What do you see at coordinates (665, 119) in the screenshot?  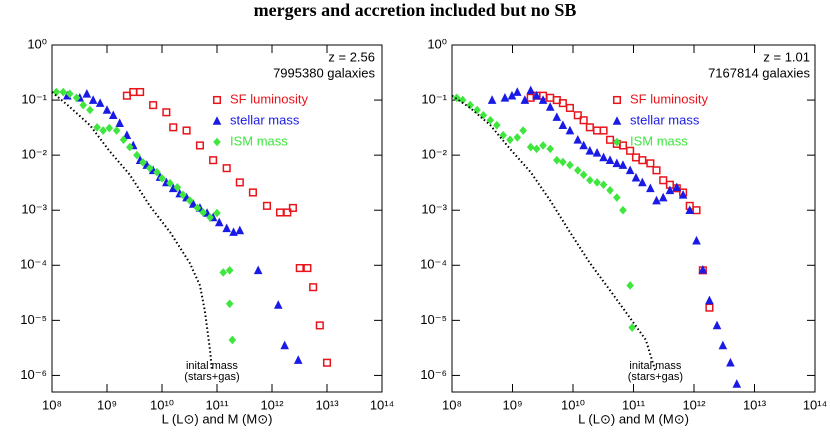 I see `legend-label: stellar mass` at bounding box center [665, 119].